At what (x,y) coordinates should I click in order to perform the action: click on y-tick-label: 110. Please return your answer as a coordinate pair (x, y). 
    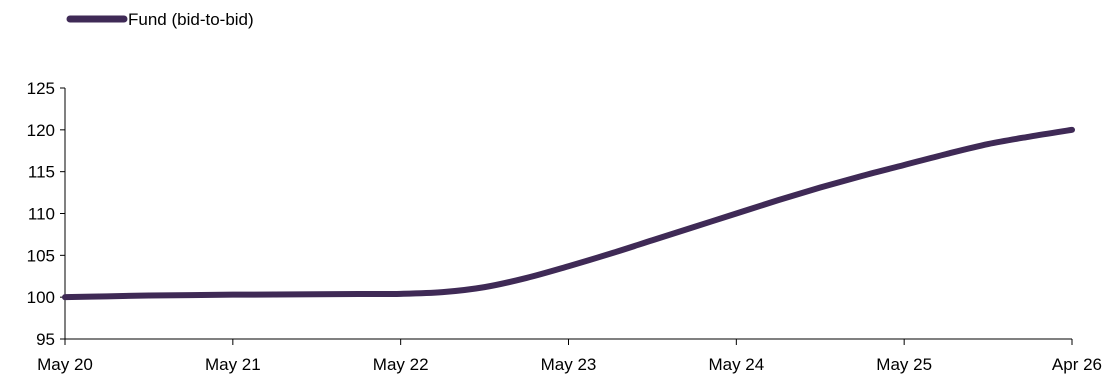
    Looking at the image, I should click on (41, 214).